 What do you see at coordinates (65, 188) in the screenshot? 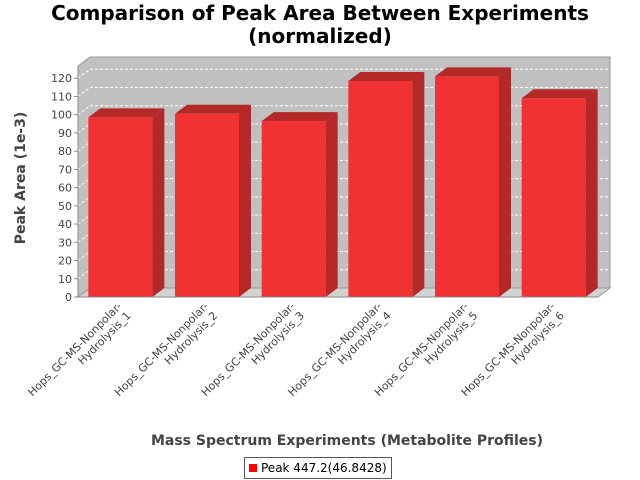
I see `y-tick-label: 60` at bounding box center [65, 188].